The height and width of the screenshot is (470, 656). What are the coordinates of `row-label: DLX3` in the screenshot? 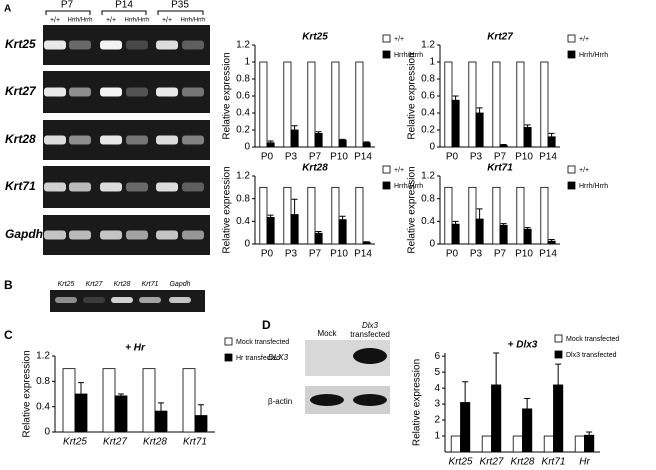 It's located at (278, 357).